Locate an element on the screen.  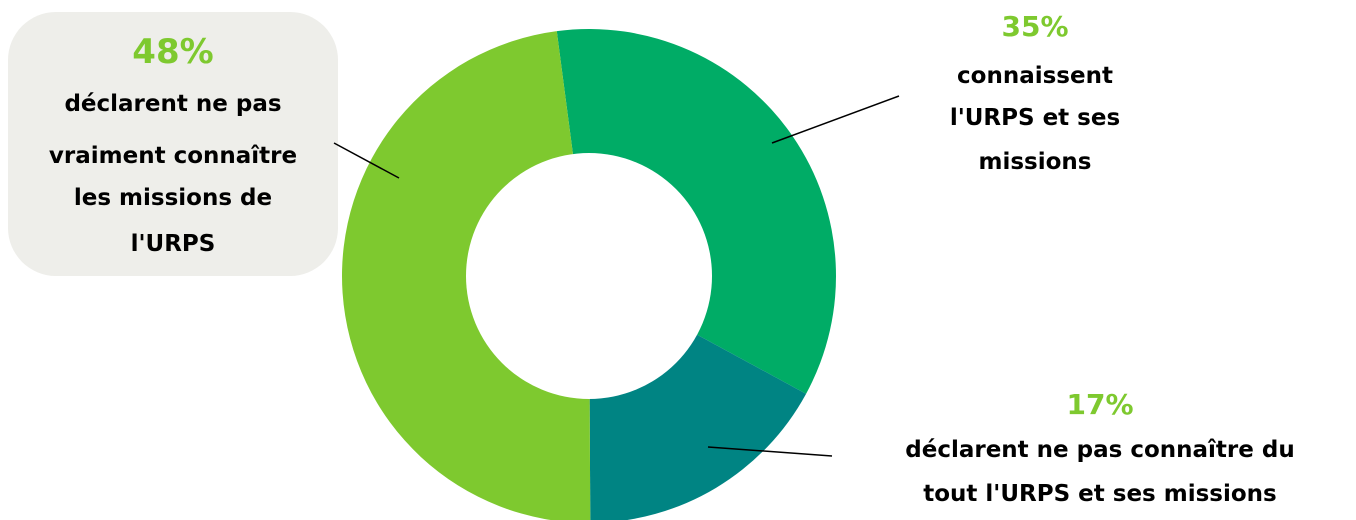
callout-text-48-line1: déclarent ne pas is located at coordinates (173, 104).